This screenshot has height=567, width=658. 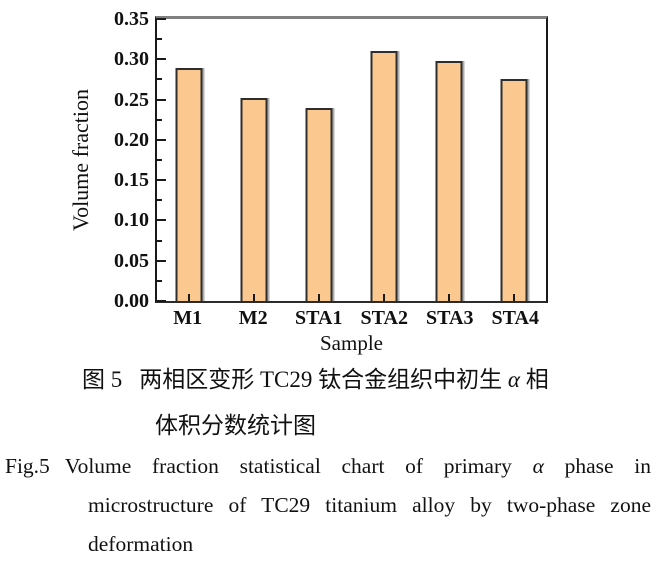 I want to click on x-tick-label-M2: M2, so click(x=253, y=318).